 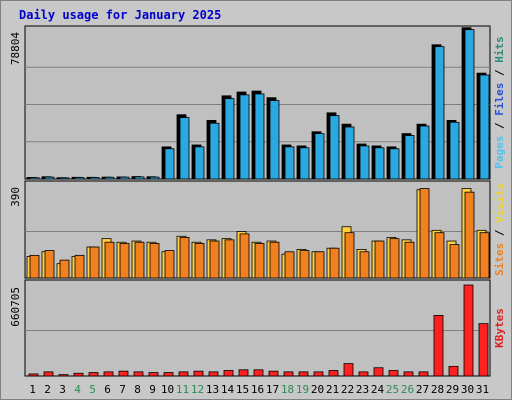 I want to click on legend-entry: Files, so click(x=499, y=99).